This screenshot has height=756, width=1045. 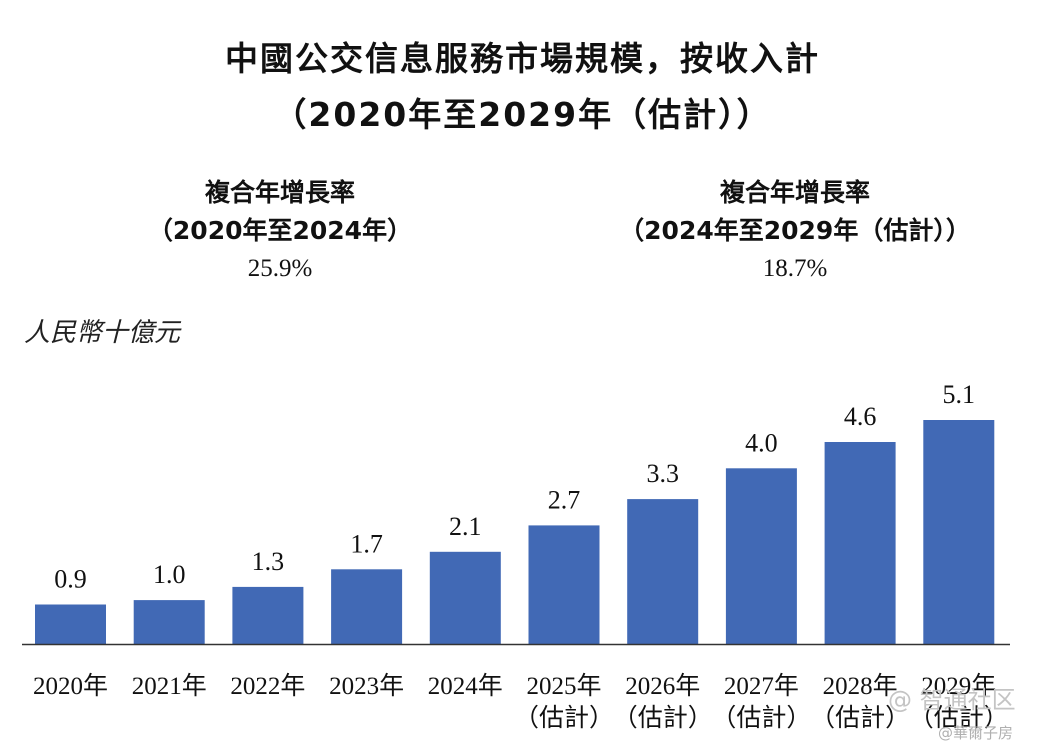 I want to click on cagr-block-2024-2029: 複合年增長率 （2024年至2029年（估計）） 18.7%, so click(x=795, y=231).